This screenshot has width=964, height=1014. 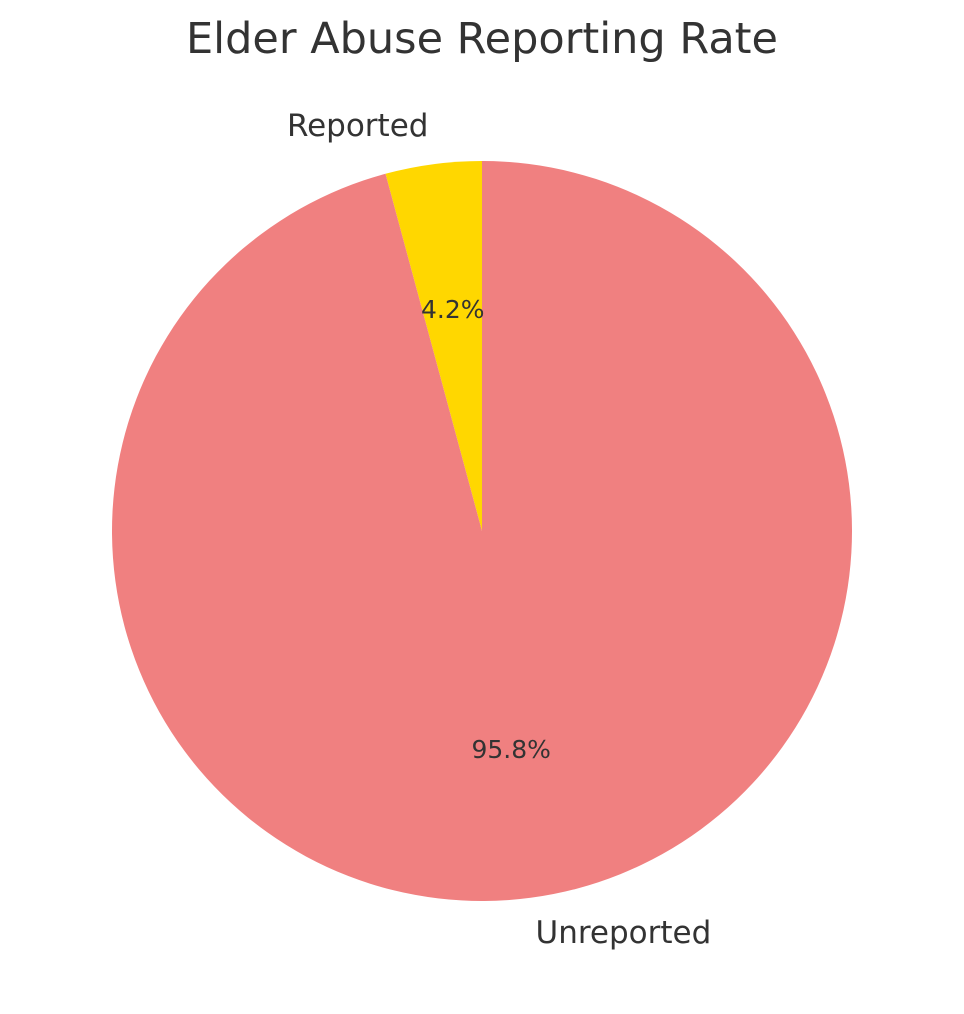 I want to click on pie-slice-reported, so click(x=433, y=346).